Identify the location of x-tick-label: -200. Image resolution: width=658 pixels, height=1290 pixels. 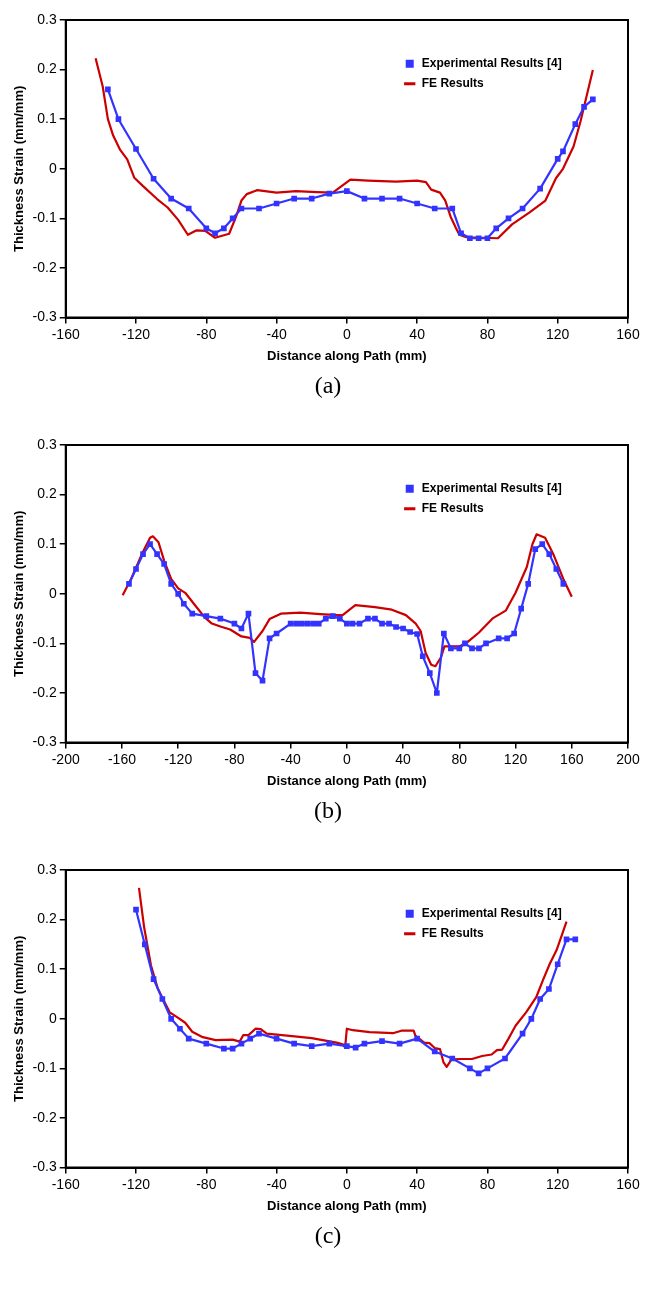
(65, 758).